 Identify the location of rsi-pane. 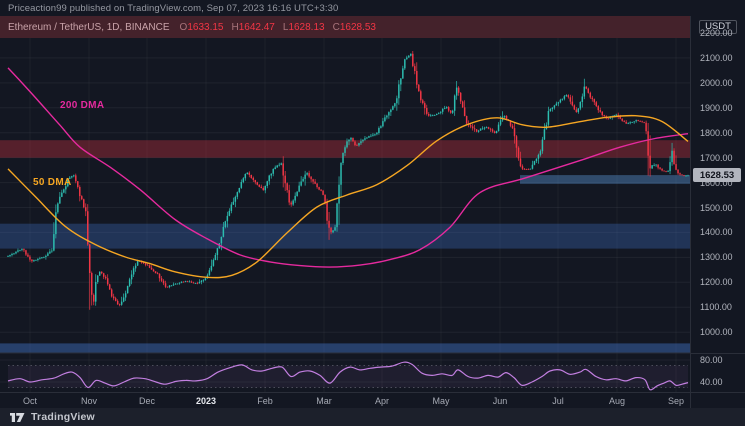
(345, 375).